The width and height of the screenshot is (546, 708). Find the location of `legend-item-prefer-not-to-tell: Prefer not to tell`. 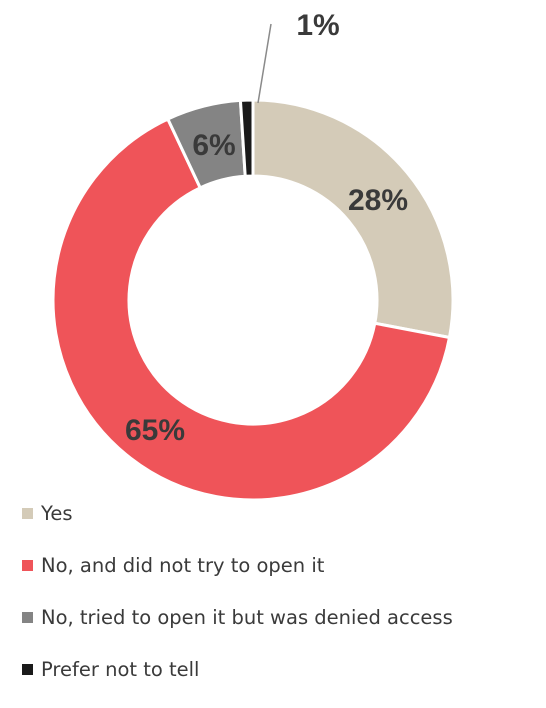

legend-item-prefer-not-to-tell: Prefer not to tell is located at coordinates (237, 669).